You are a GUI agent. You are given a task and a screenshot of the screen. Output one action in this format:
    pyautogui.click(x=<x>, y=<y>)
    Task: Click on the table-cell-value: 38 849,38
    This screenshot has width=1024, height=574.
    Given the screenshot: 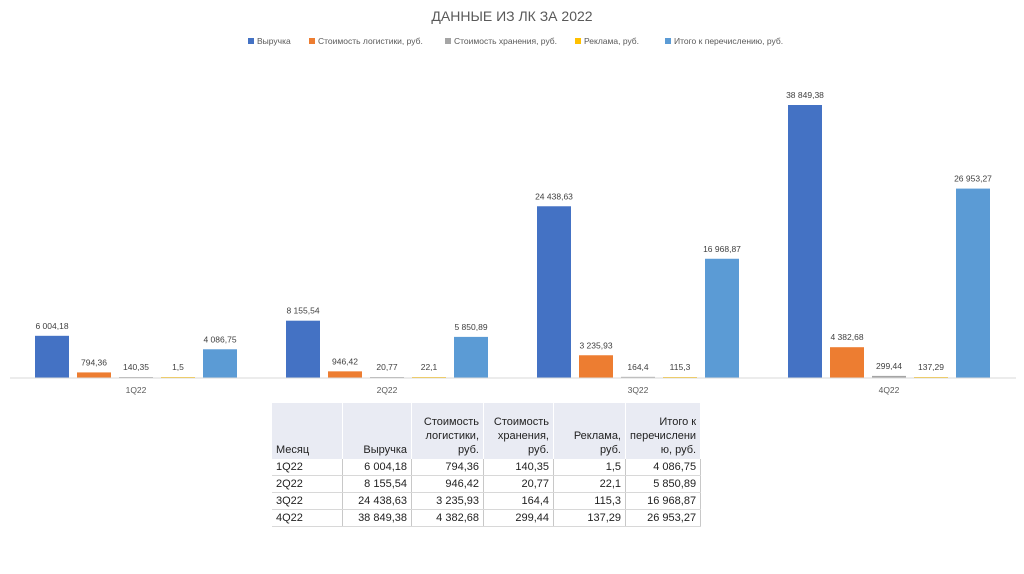 What is the action you would take?
    pyautogui.click(x=377, y=518)
    